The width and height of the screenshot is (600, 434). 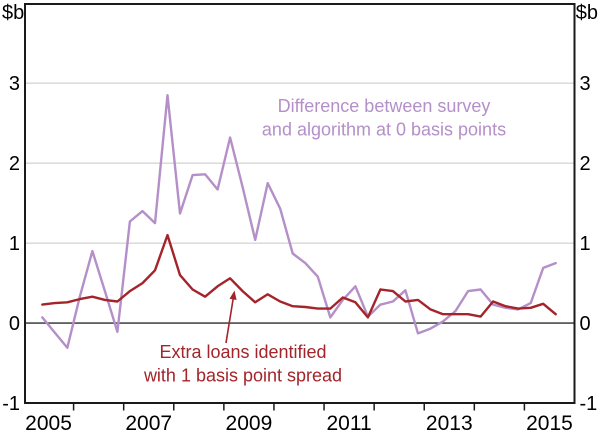 I want to click on y-tick-label-right: 0, so click(x=585, y=324).